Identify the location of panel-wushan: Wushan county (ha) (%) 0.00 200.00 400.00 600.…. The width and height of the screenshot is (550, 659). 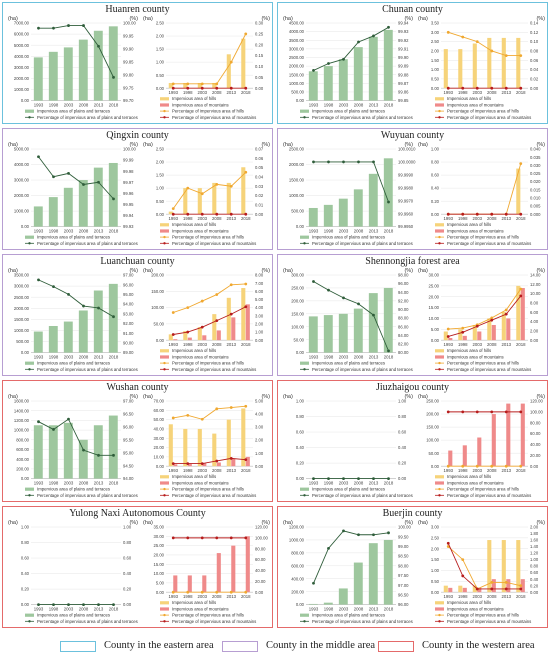
(137, 441).